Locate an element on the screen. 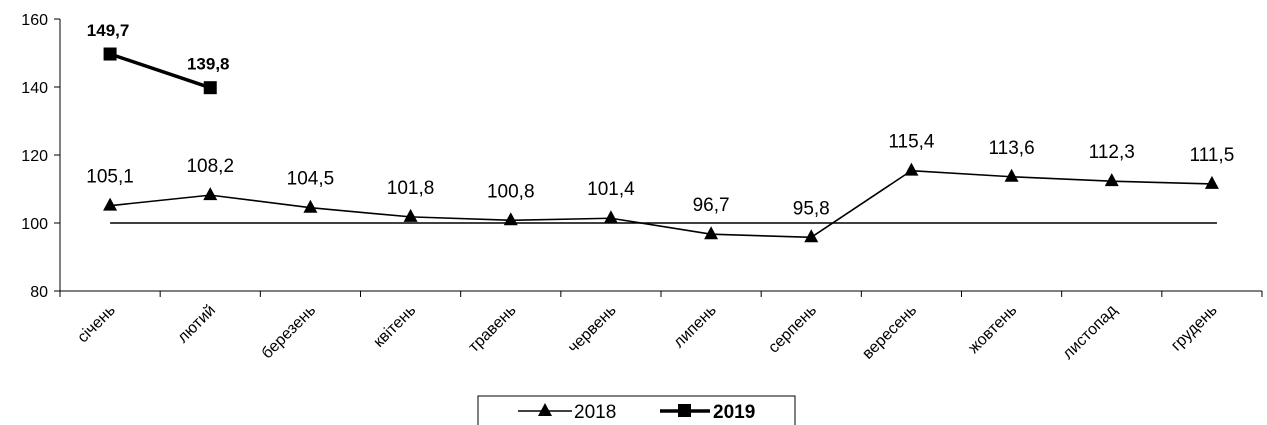  series-2019-line is located at coordinates (160, 71).